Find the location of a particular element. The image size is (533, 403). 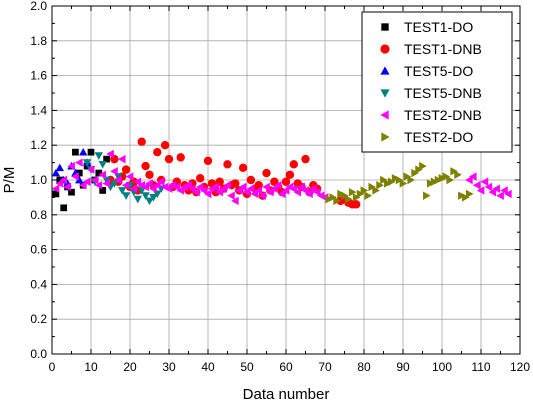

x-tick-label: 40 is located at coordinates (208, 367).